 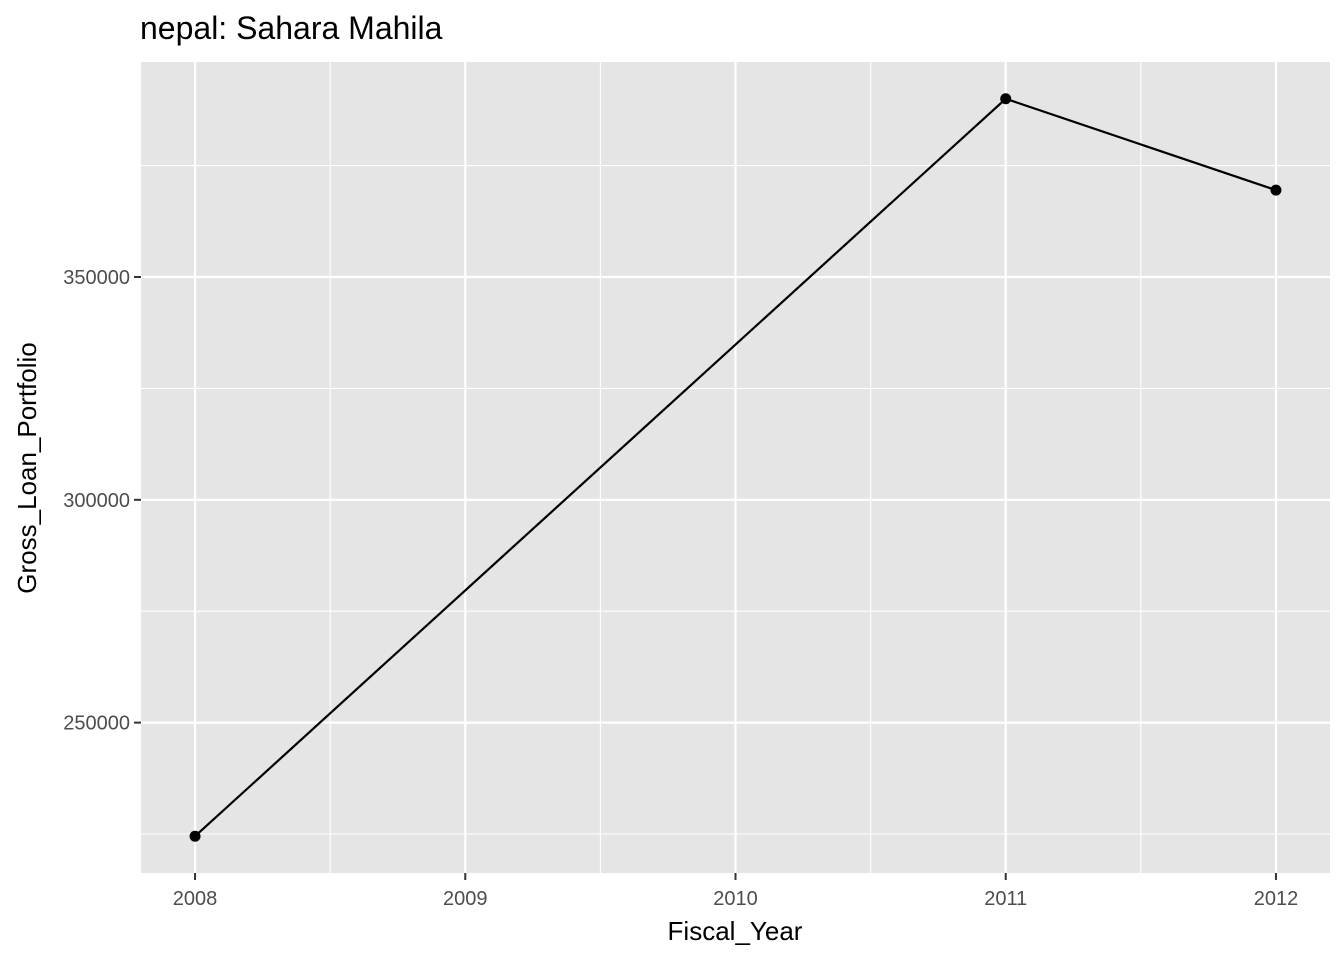 I want to click on x-tick-label: 2010, so click(x=735, y=899).